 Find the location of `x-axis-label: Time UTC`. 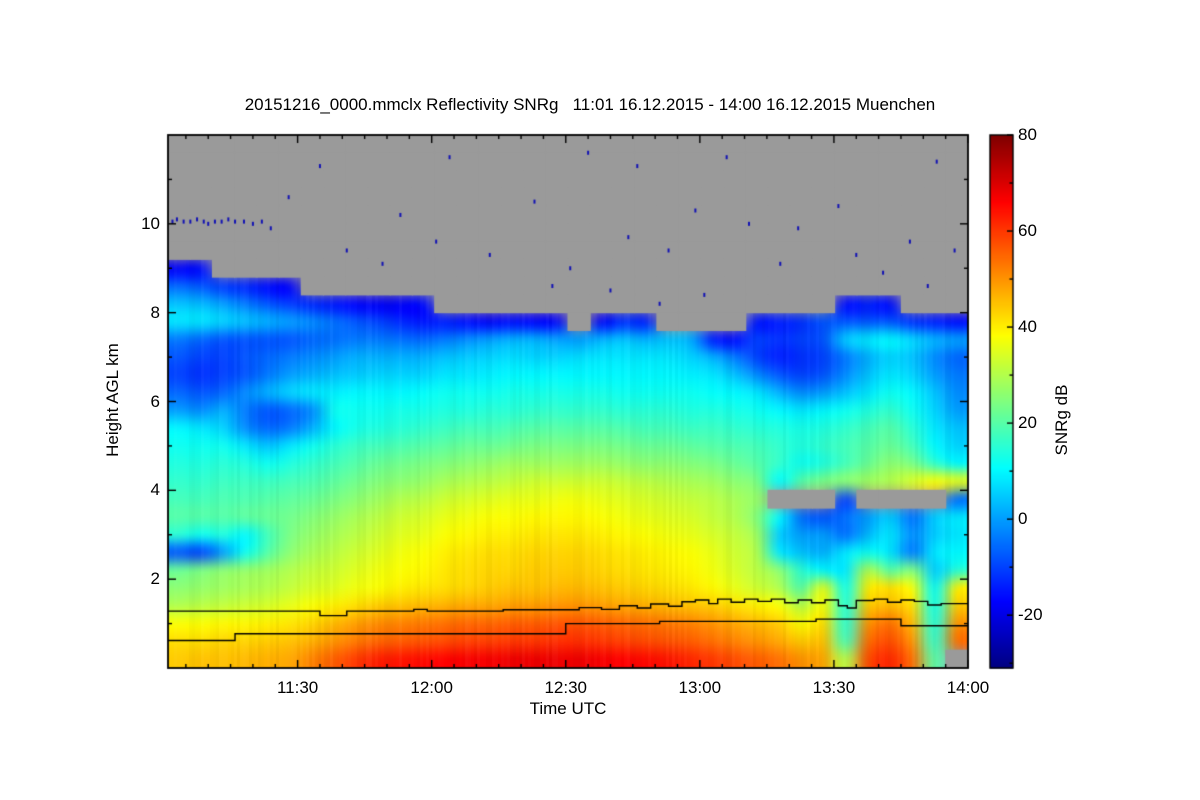

x-axis-label: Time UTC is located at coordinates (568, 708).